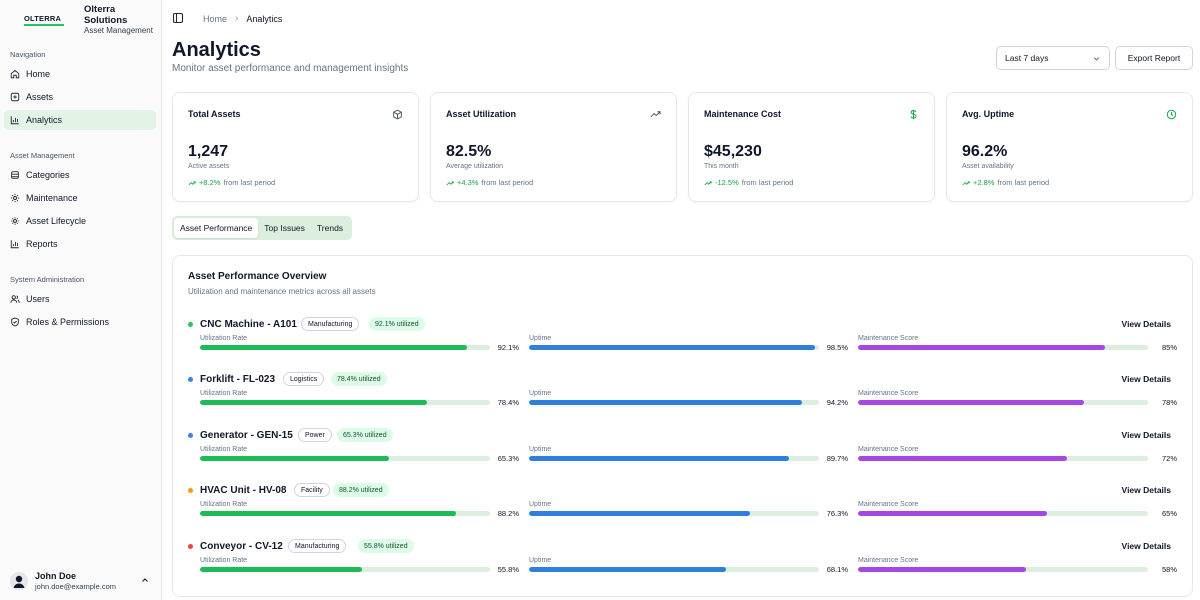 The image size is (1200, 600). I want to click on sidebar-item-reports: Reports, so click(80, 244).